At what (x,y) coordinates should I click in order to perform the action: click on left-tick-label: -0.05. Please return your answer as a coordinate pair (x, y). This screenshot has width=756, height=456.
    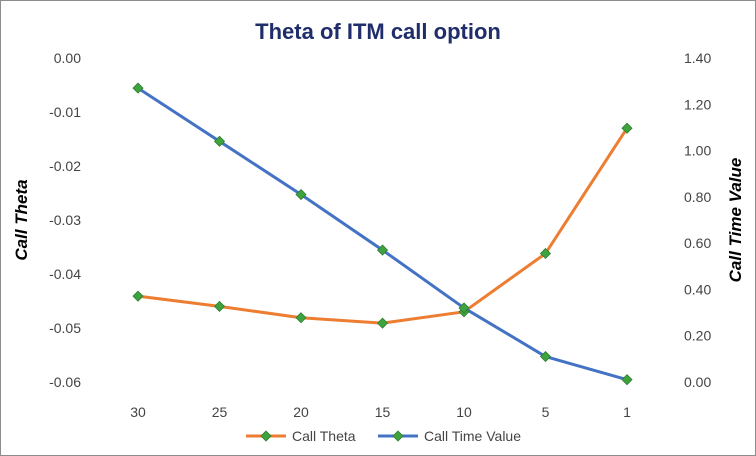
    Looking at the image, I should click on (65, 328).